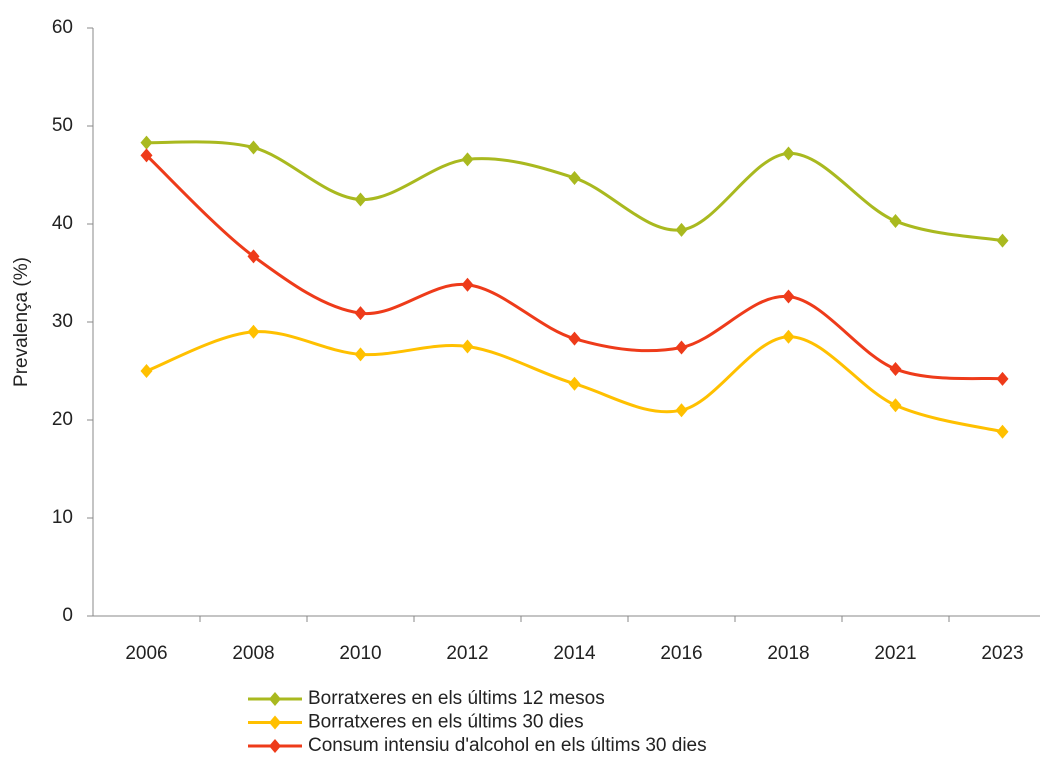 This screenshot has width=1043, height=772. I want to click on legend-label: Borratxeres en els últims 12 mesos, so click(456, 698).